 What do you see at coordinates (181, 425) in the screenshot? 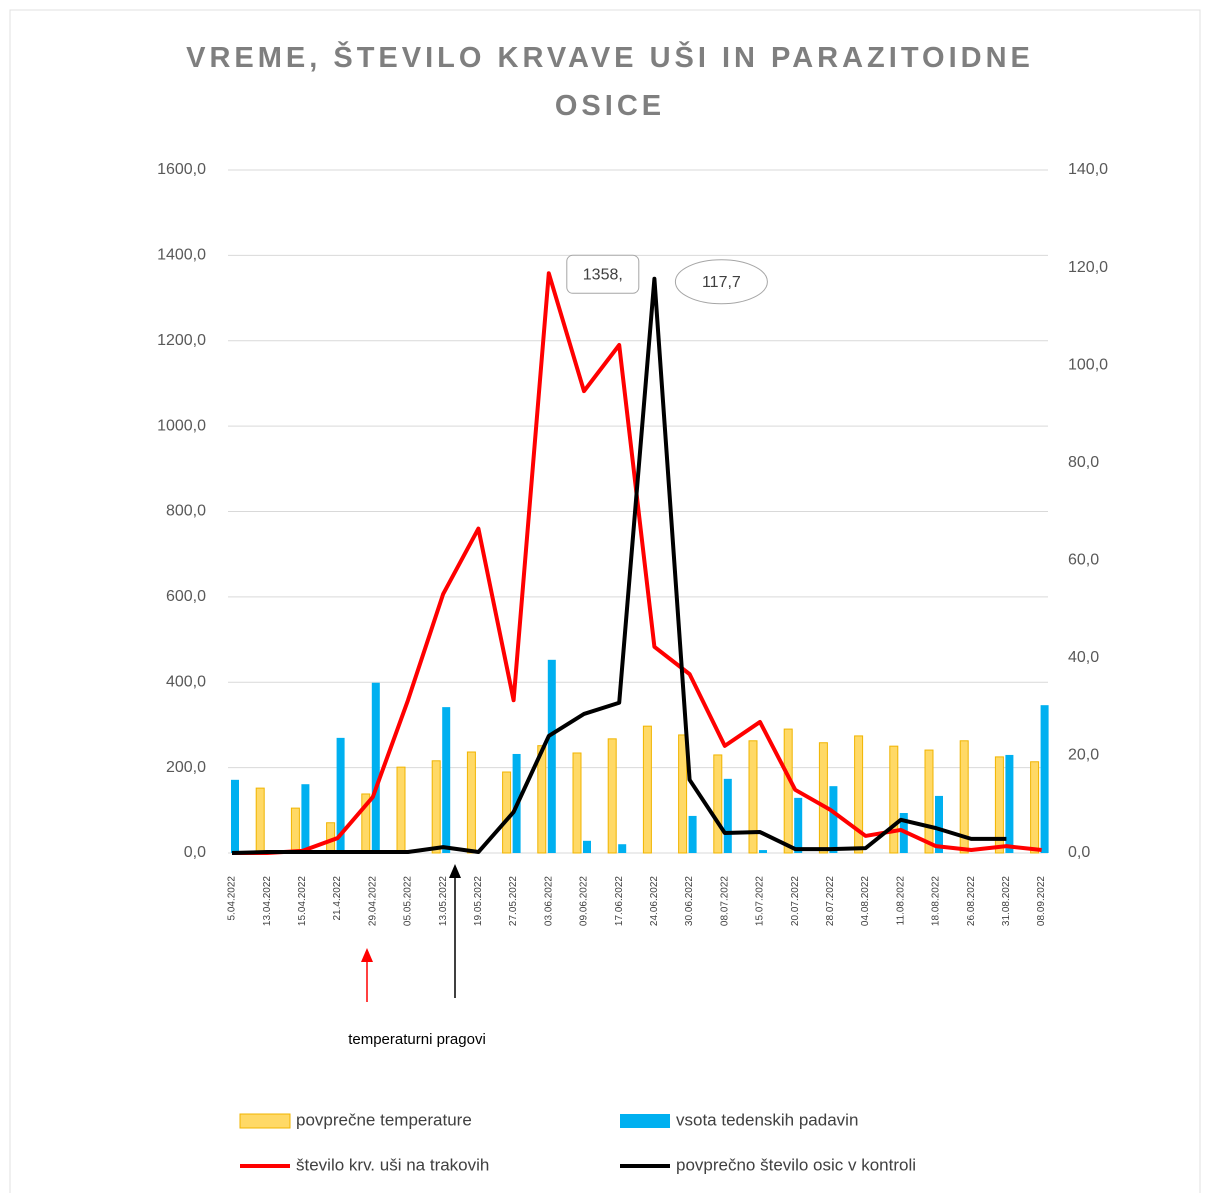
I see `y-tick-label: 1000,0` at bounding box center [181, 425].